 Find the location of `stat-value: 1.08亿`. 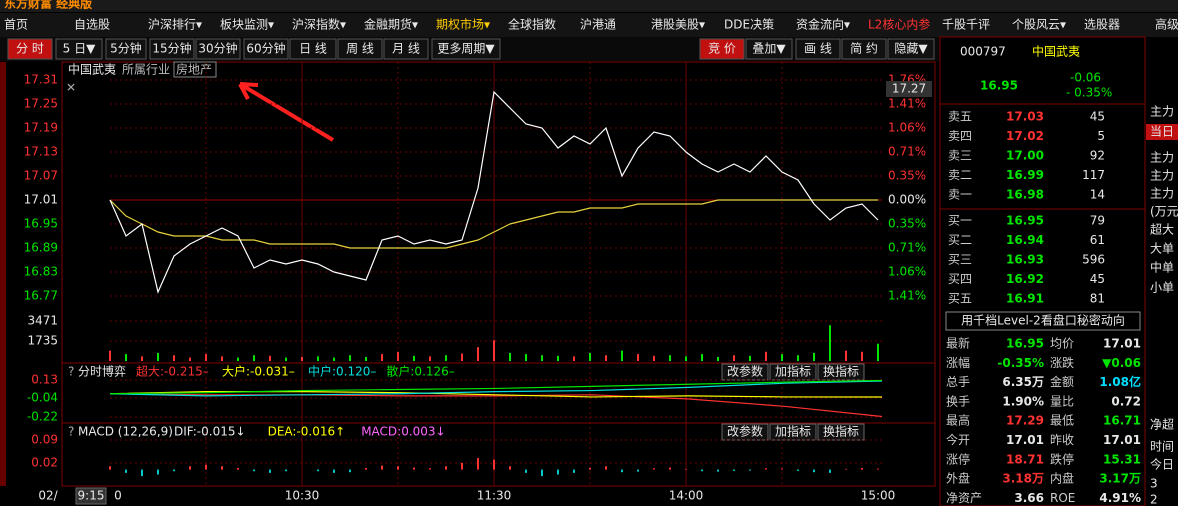

stat-value: 1.08亿 is located at coordinates (1120, 381).